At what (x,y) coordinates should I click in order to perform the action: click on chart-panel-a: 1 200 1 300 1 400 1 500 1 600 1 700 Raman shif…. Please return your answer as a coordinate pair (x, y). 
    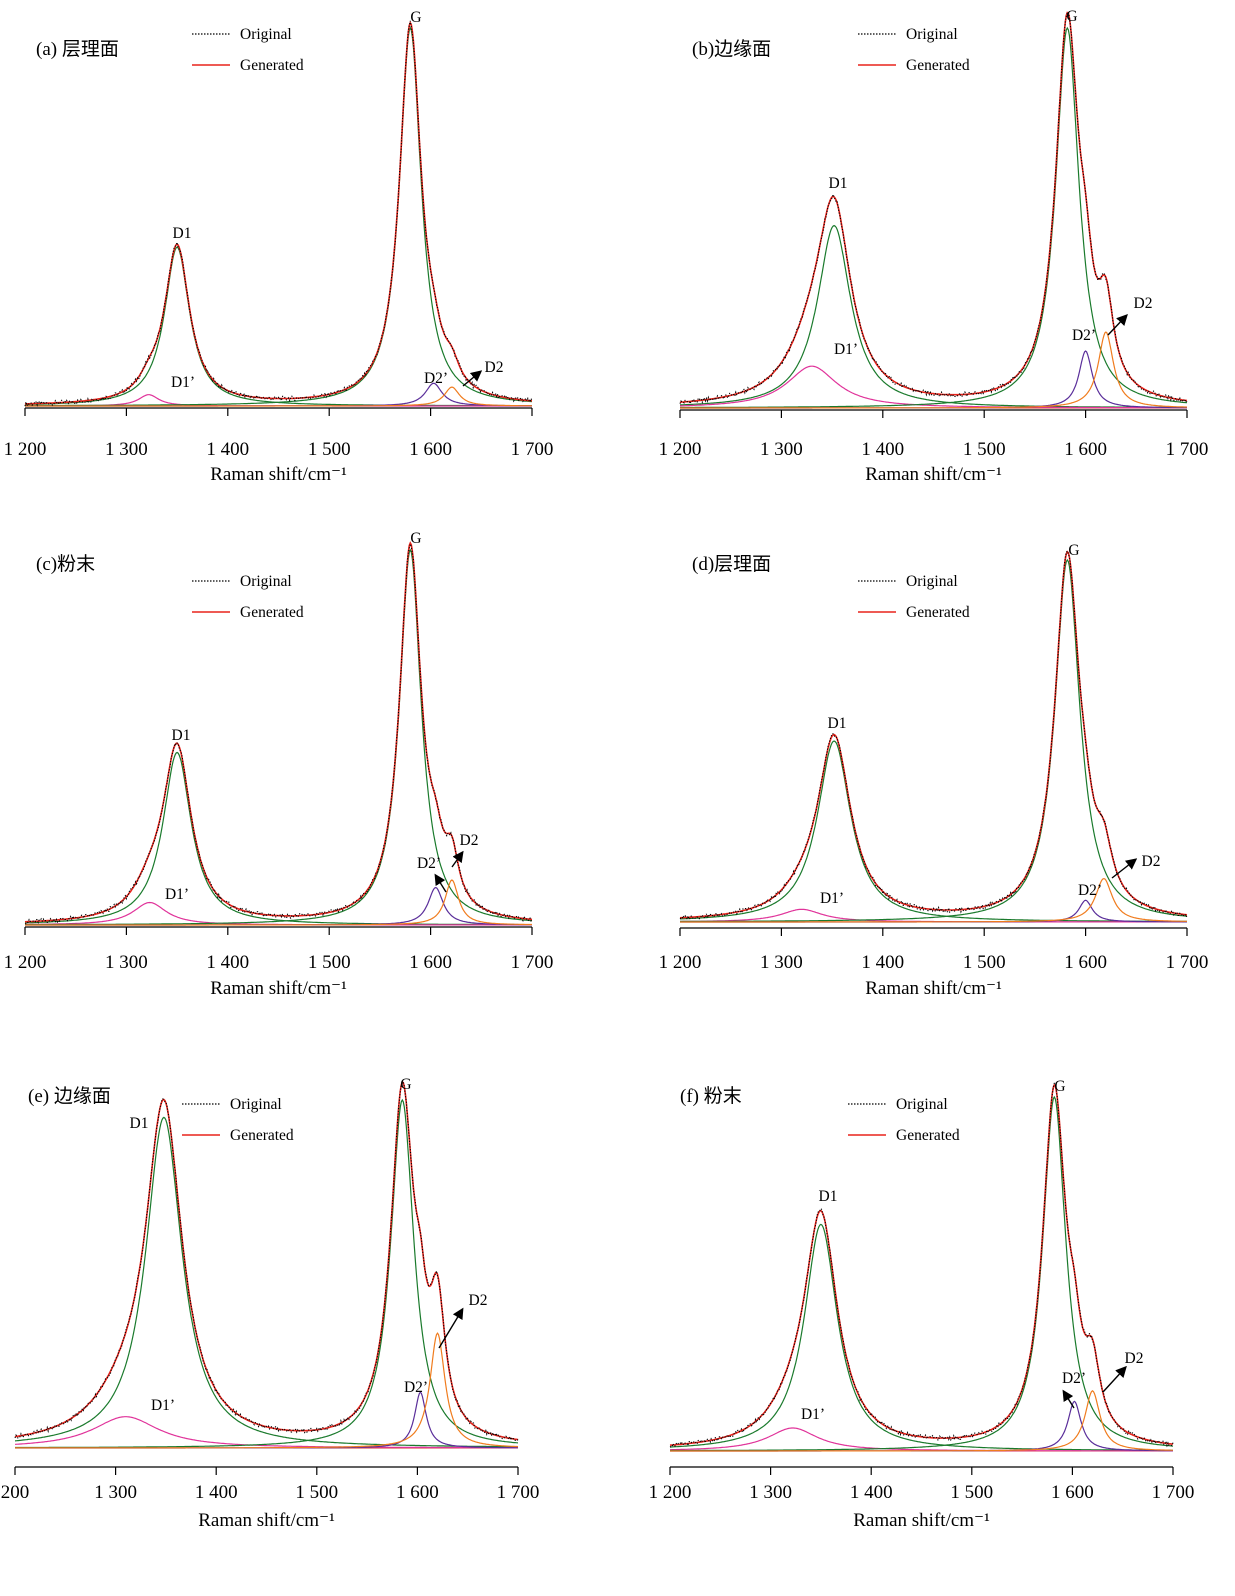
    Looking at the image, I should click on (279, 247).